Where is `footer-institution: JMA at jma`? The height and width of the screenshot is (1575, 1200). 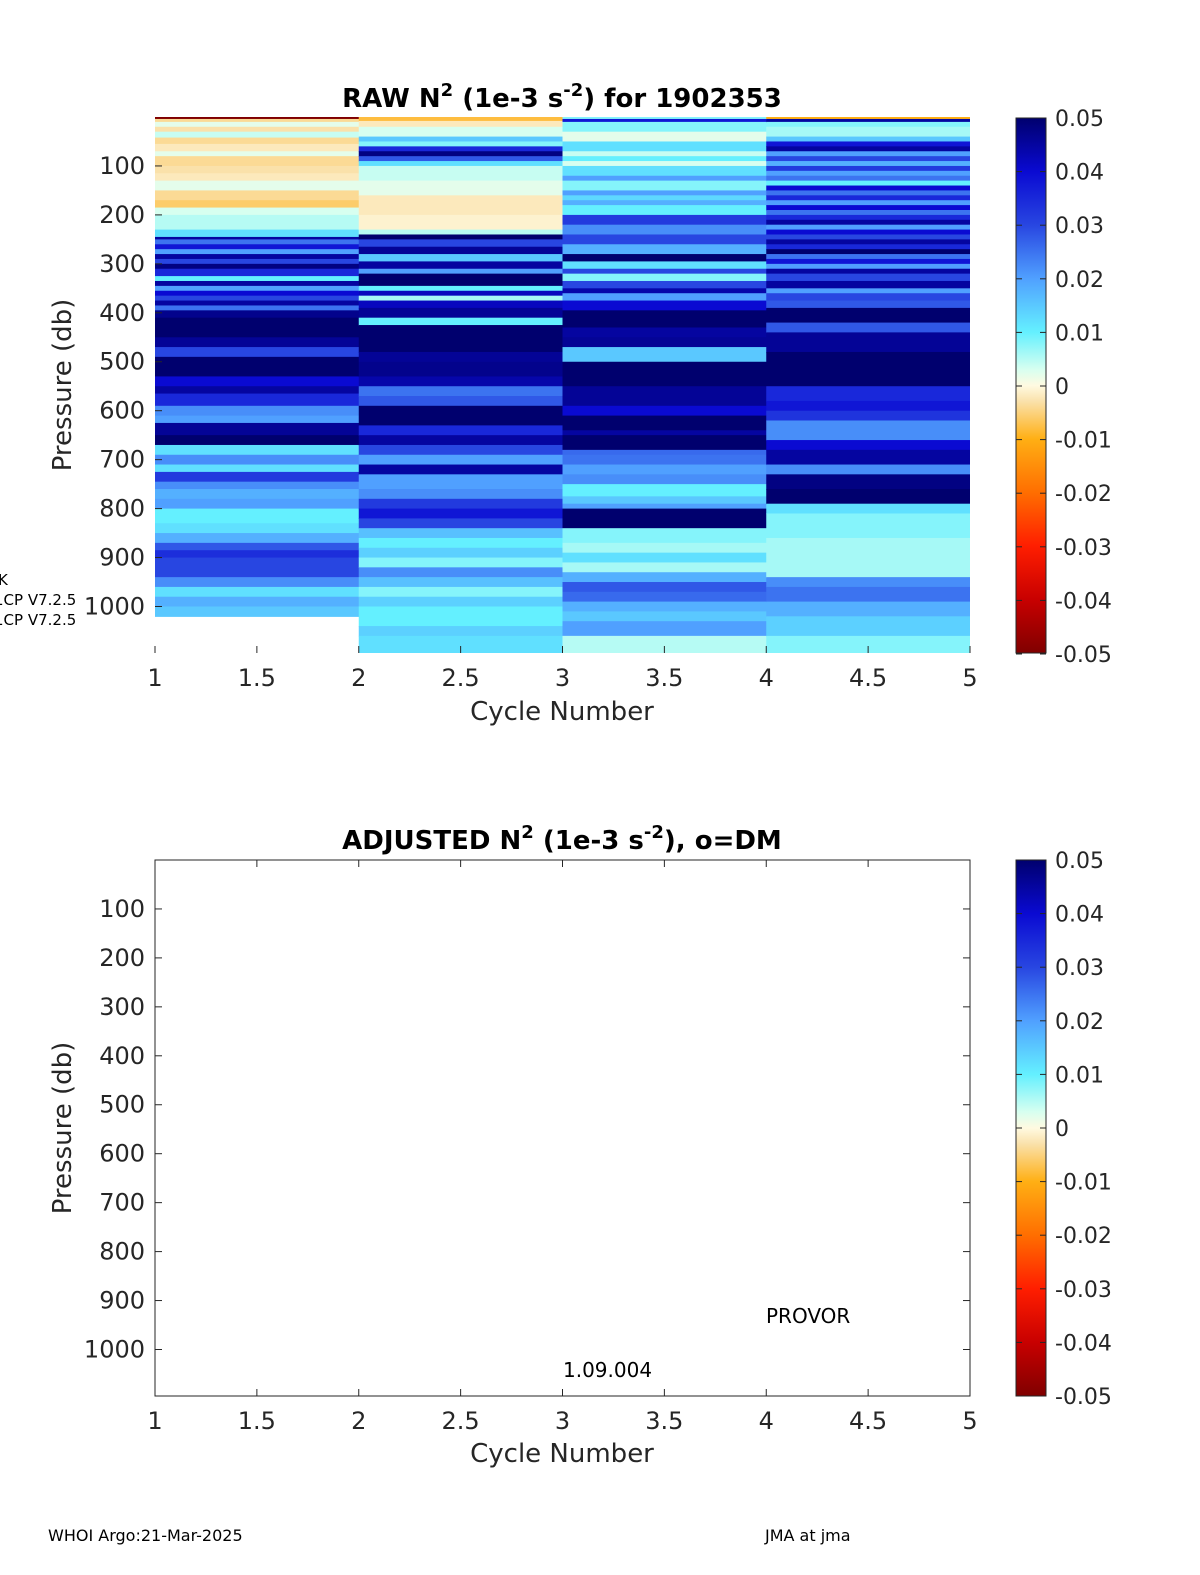
footer-institution: JMA at jma is located at coordinates (808, 1535).